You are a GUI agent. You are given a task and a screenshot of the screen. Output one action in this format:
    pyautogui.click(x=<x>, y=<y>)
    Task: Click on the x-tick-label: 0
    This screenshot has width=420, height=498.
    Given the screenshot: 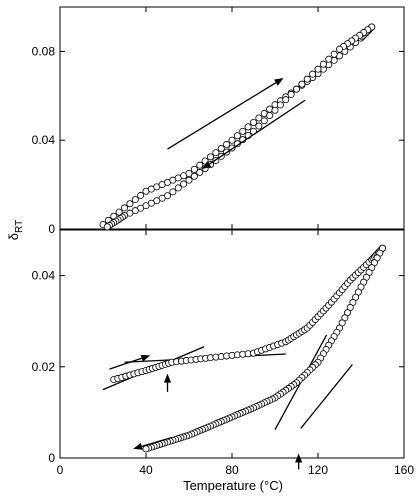 What is the action you would take?
    pyautogui.click(x=60, y=470)
    